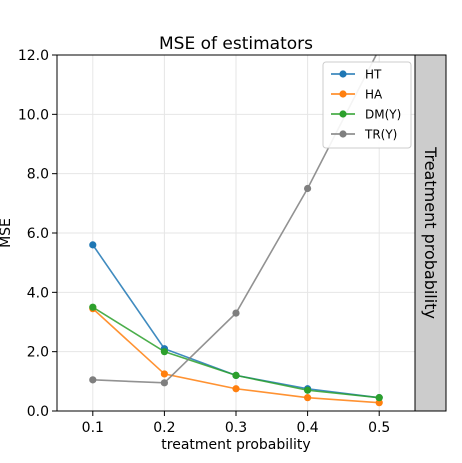  I want to click on chart-title: MSE of estimators, so click(236, 44).